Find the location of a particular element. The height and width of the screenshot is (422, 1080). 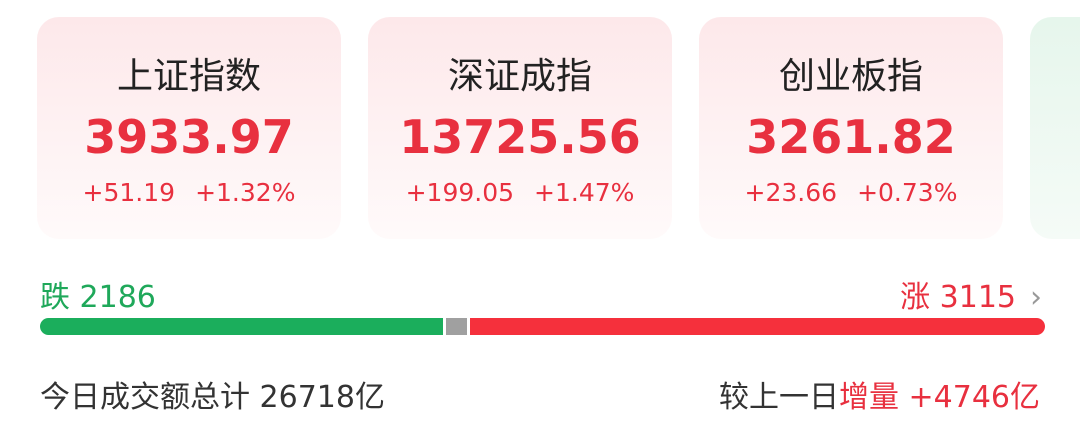

index-value: 13725.56 is located at coordinates (520, 137).